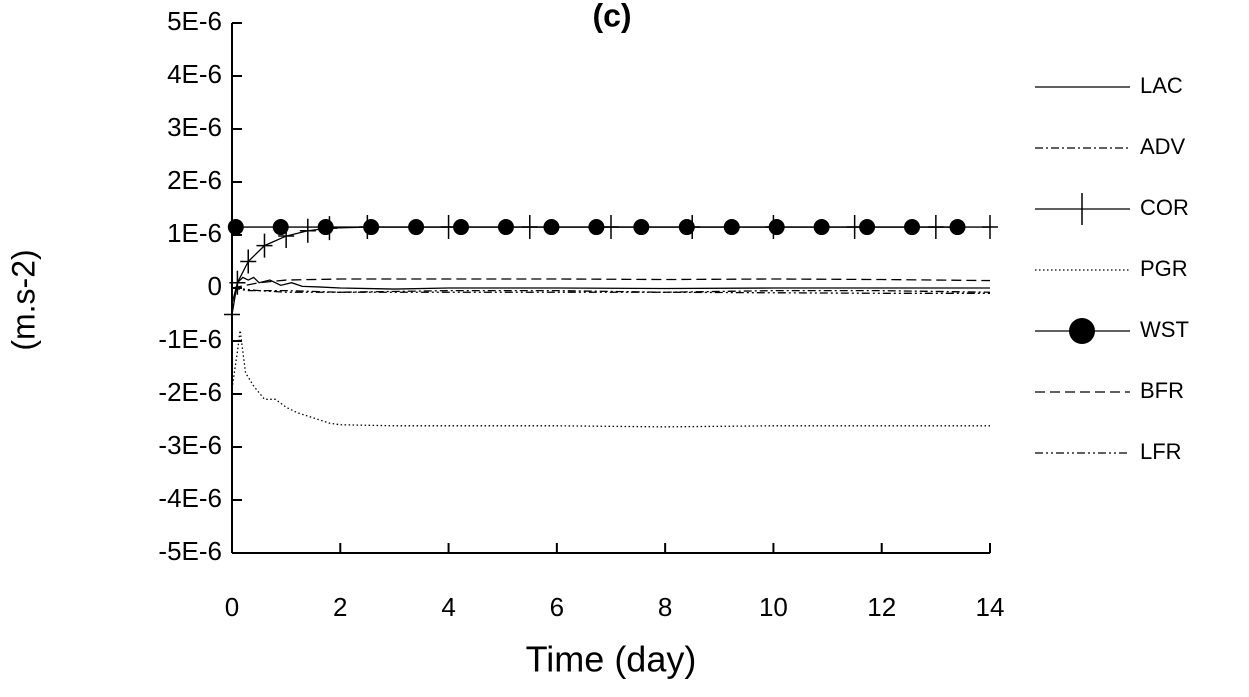  What do you see at coordinates (190, 498) in the screenshot?
I see `y-tick-label: -4E-6` at bounding box center [190, 498].